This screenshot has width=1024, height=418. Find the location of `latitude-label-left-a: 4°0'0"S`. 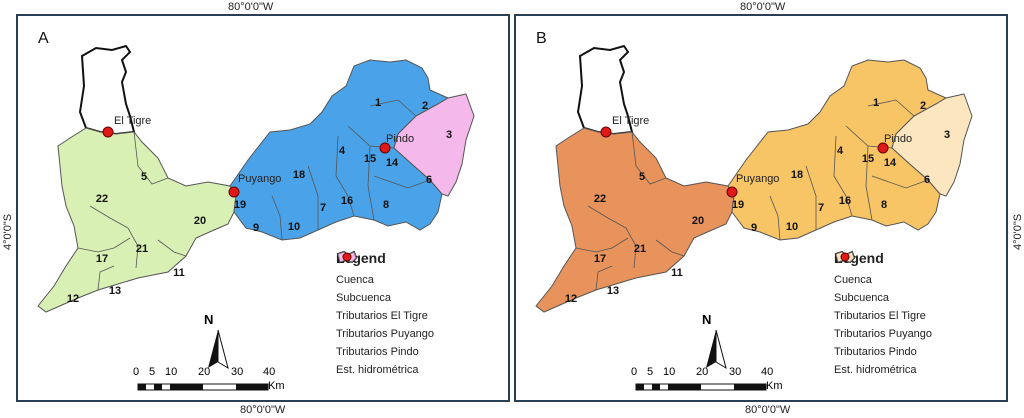

latitude-label-left-a: 4°0'0"S is located at coordinates (8, 231).